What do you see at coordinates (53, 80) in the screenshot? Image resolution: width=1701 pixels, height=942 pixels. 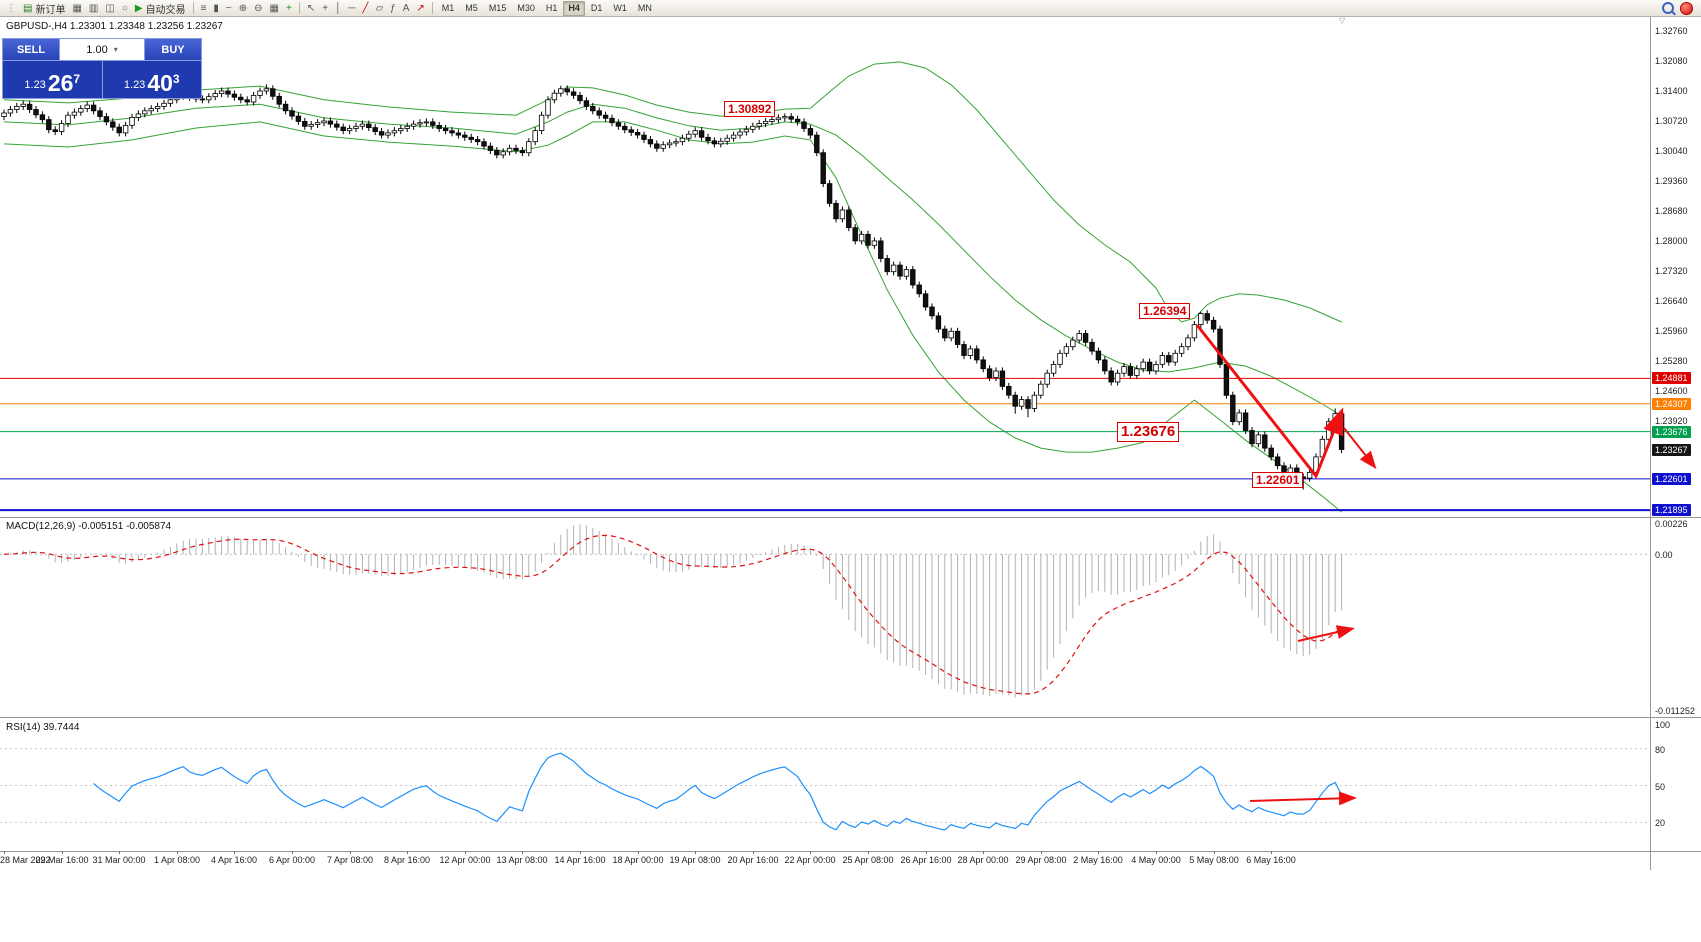 I see `sell-price: 1.23 26 7` at bounding box center [53, 80].